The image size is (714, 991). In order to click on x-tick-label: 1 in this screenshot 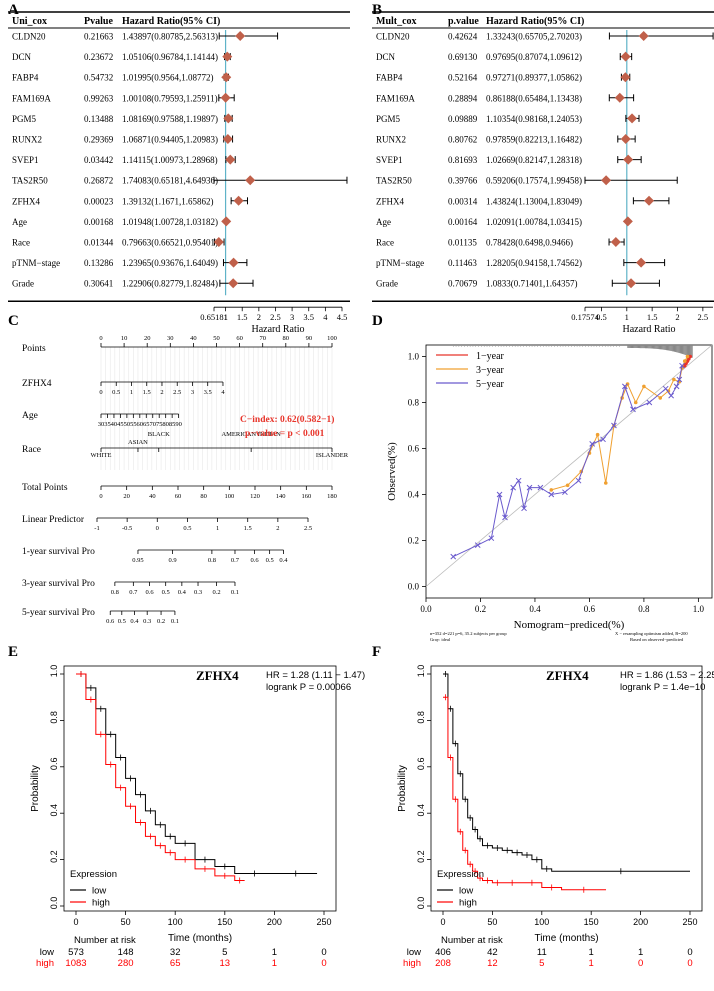, I will do `click(225, 317)`.